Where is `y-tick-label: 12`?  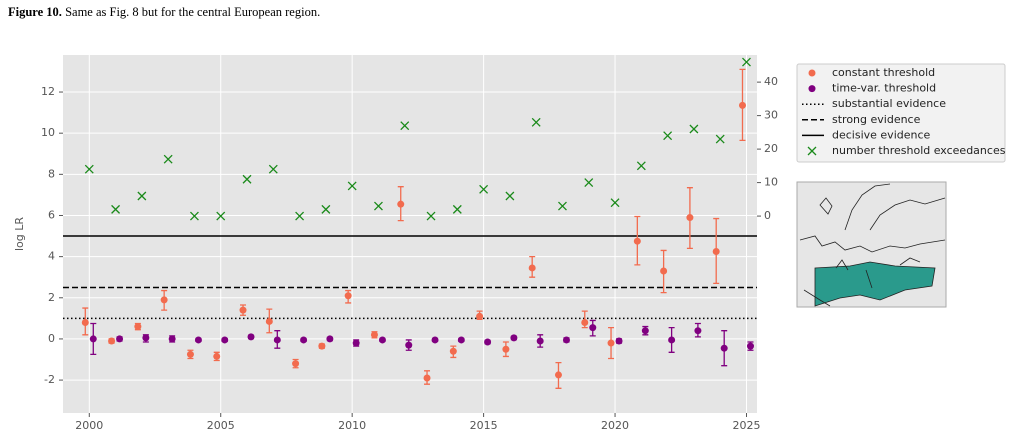 y-tick-label: 12 is located at coordinates (48, 91).